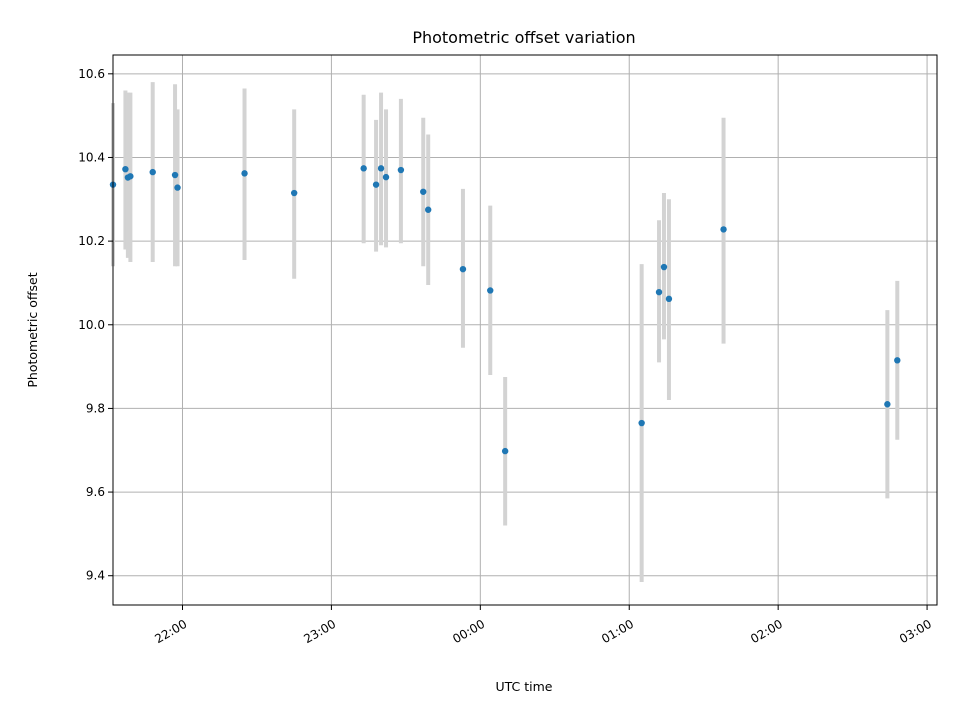  Describe the element at coordinates (32, 329) in the screenshot. I see `y-axis-label: Photometric offset` at that location.